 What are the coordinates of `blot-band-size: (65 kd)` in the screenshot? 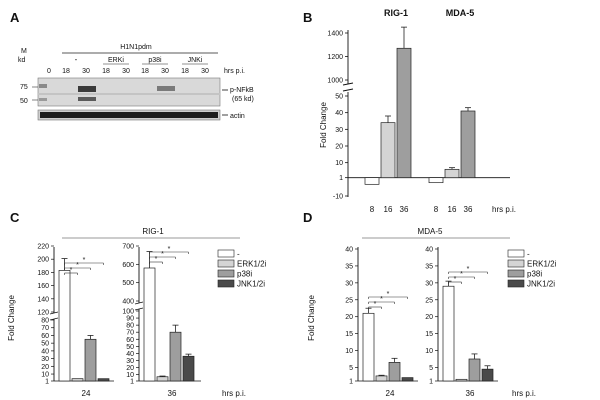 It's located at (243, 99).